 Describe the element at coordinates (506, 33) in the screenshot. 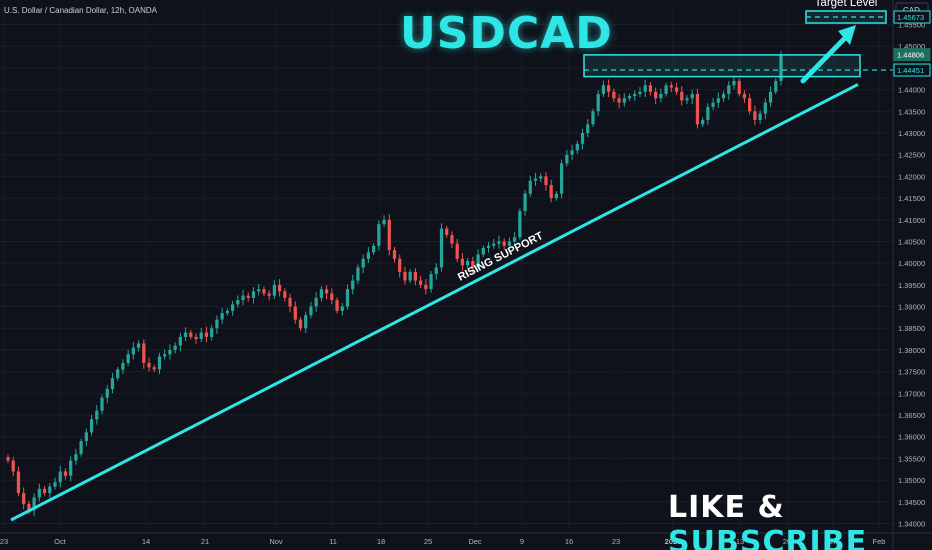

I see `chart-title: USDCAD` at that location.